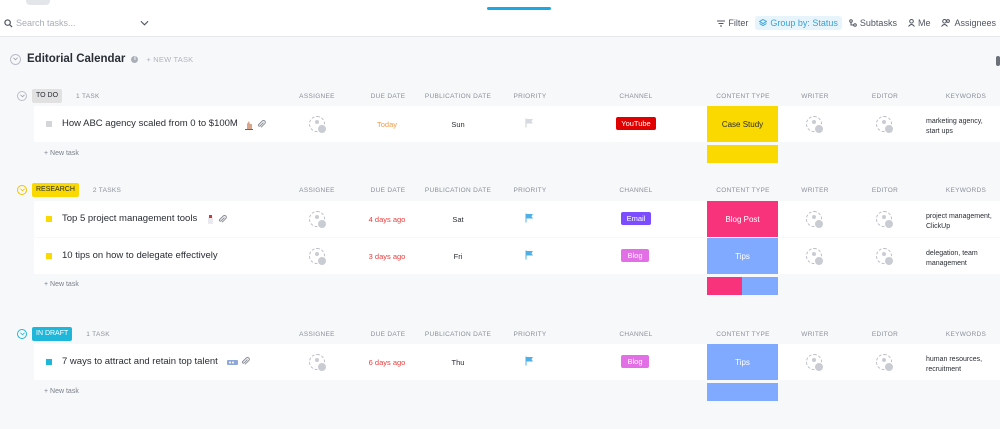  What do you see at coordinates (742, 124) in the screenshot?
I see `content-type-cell: Case Study` at bounding box center [742, 124].